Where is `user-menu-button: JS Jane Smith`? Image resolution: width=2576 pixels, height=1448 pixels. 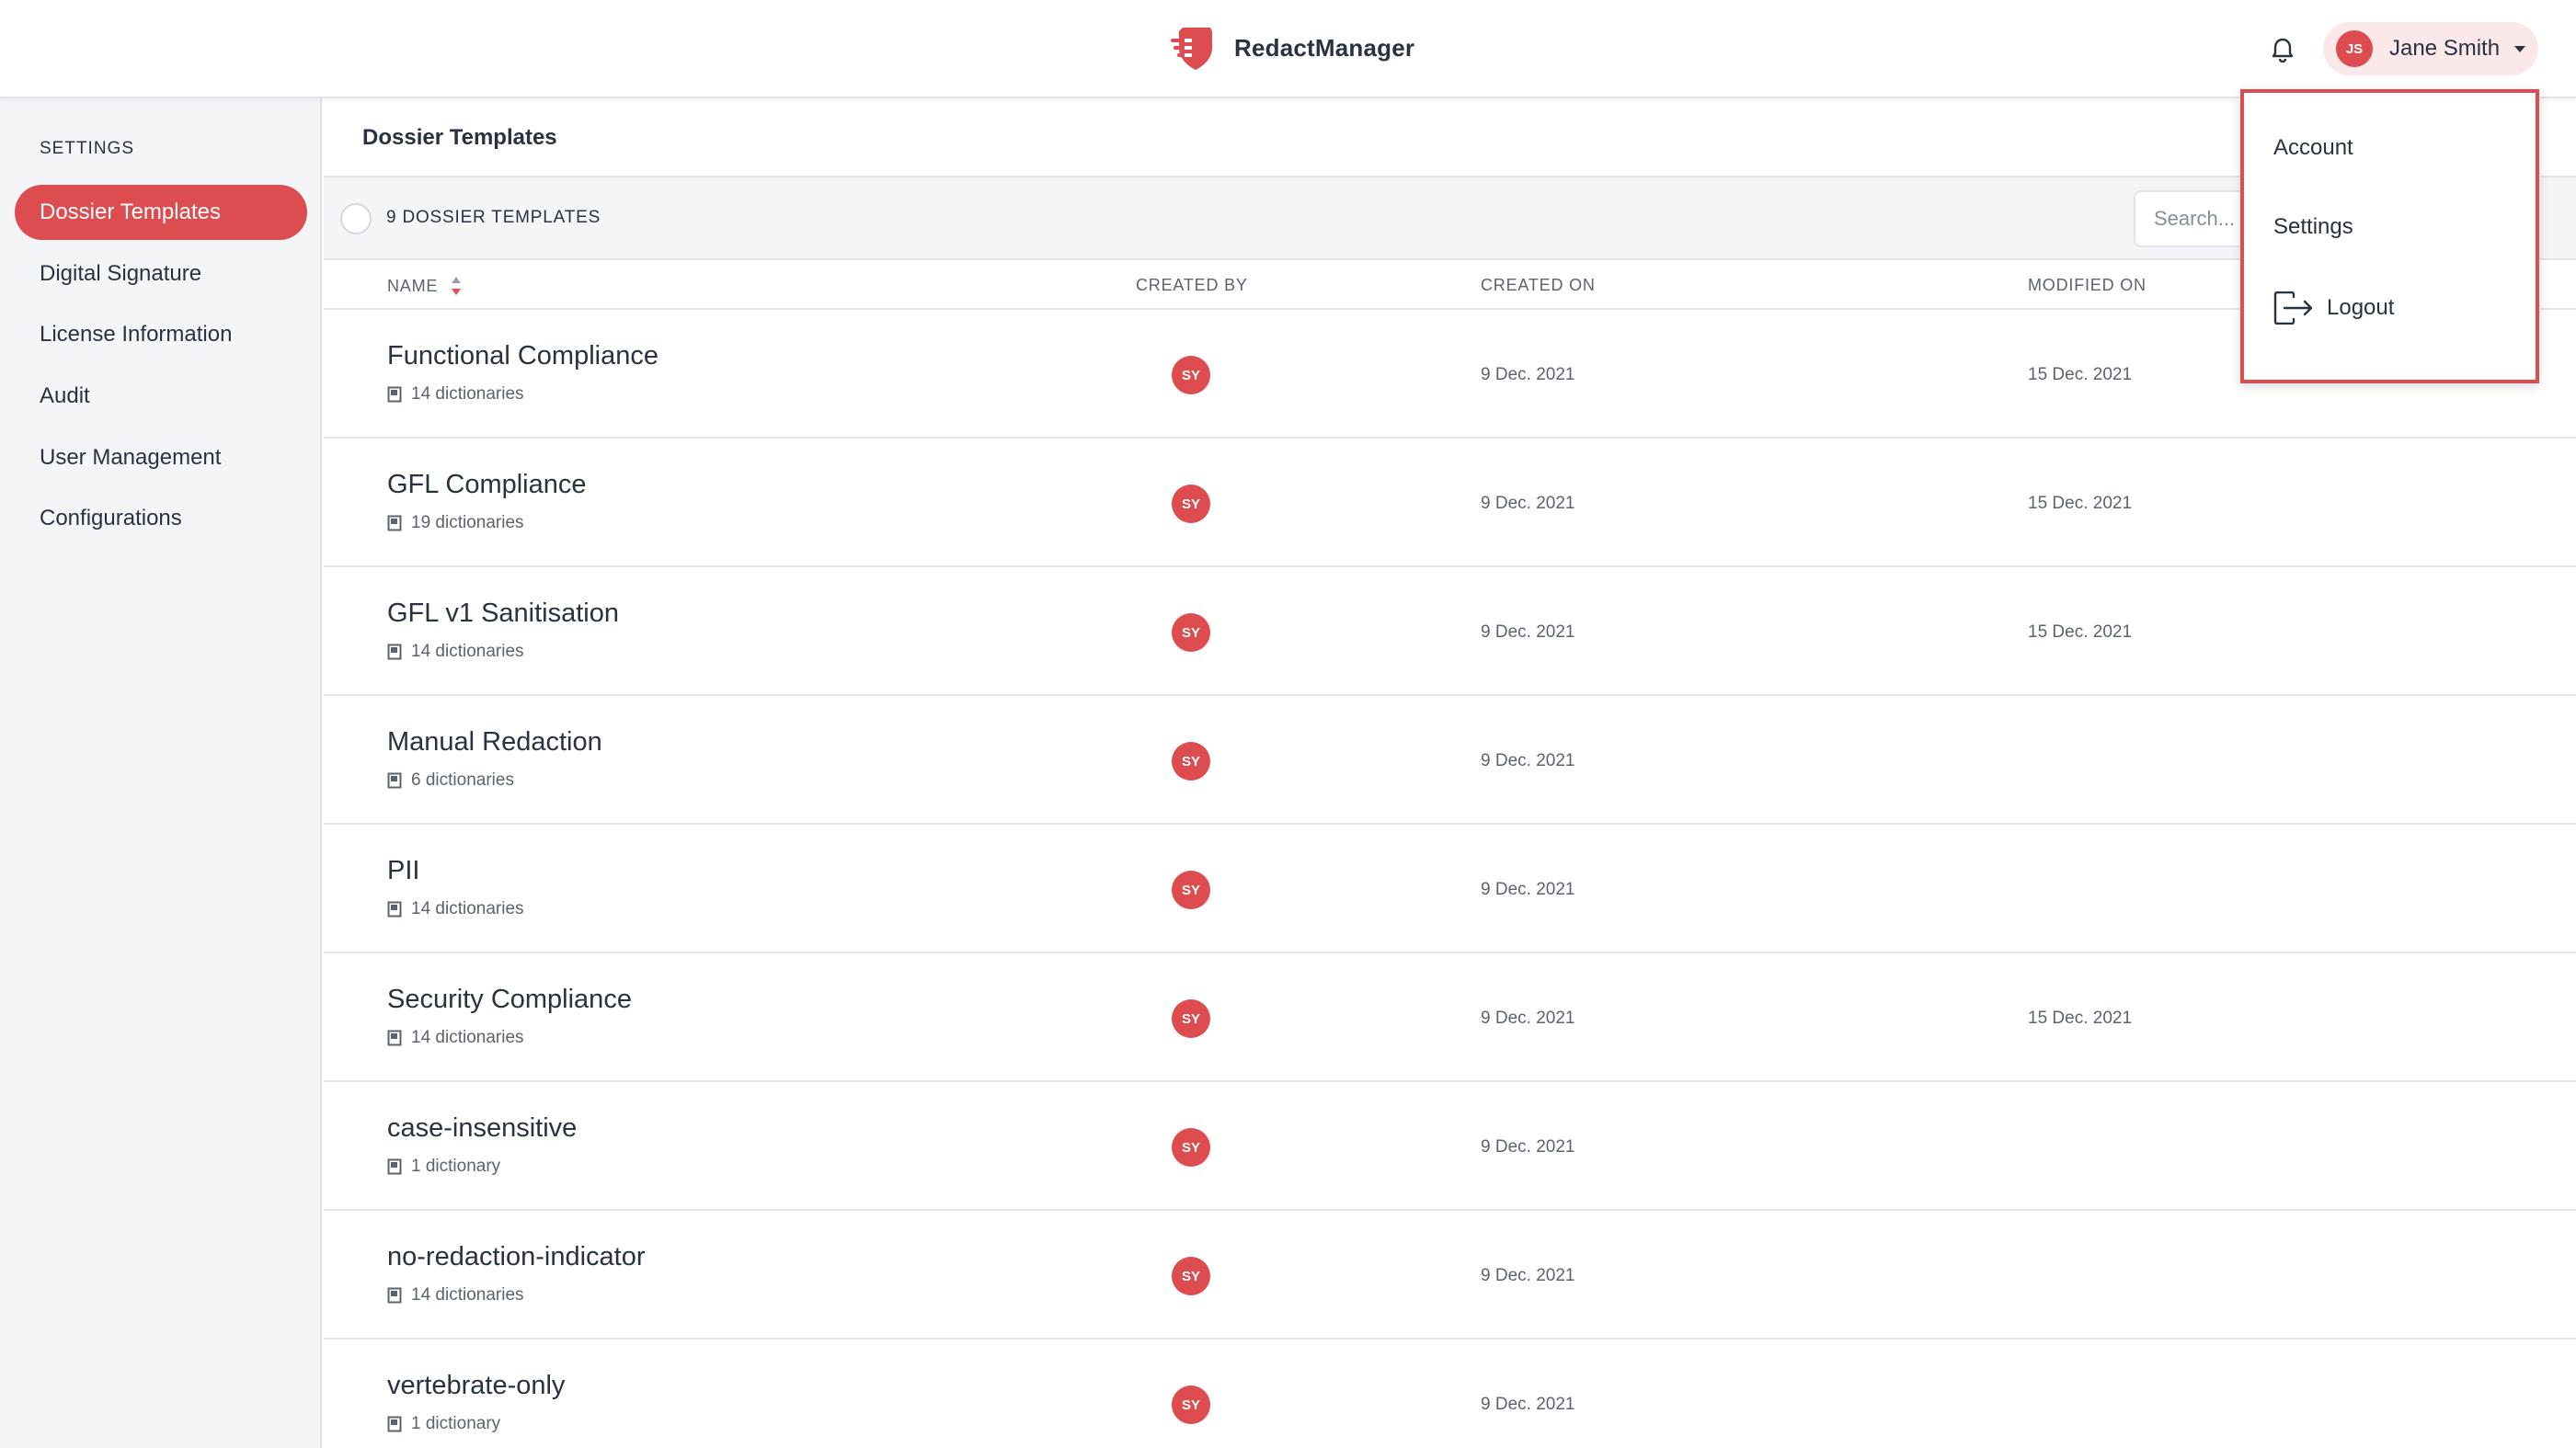 user-menu-button: JS Jane Smith is located at coordinates (2430, 48).